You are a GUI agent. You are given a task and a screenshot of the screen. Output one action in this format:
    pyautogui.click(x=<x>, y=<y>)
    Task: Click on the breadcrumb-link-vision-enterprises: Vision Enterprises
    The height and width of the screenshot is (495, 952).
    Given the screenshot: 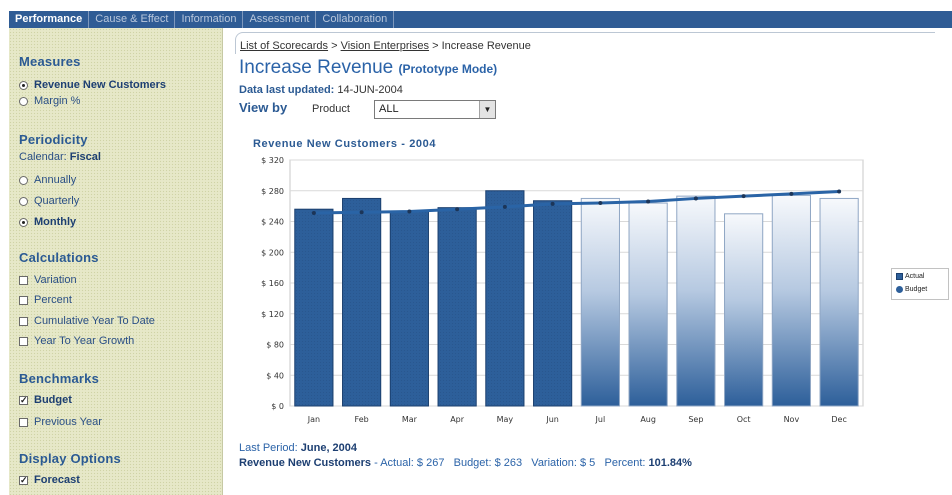 What is the action you would take?
    pyautogui.click(x=385, y=46)
    